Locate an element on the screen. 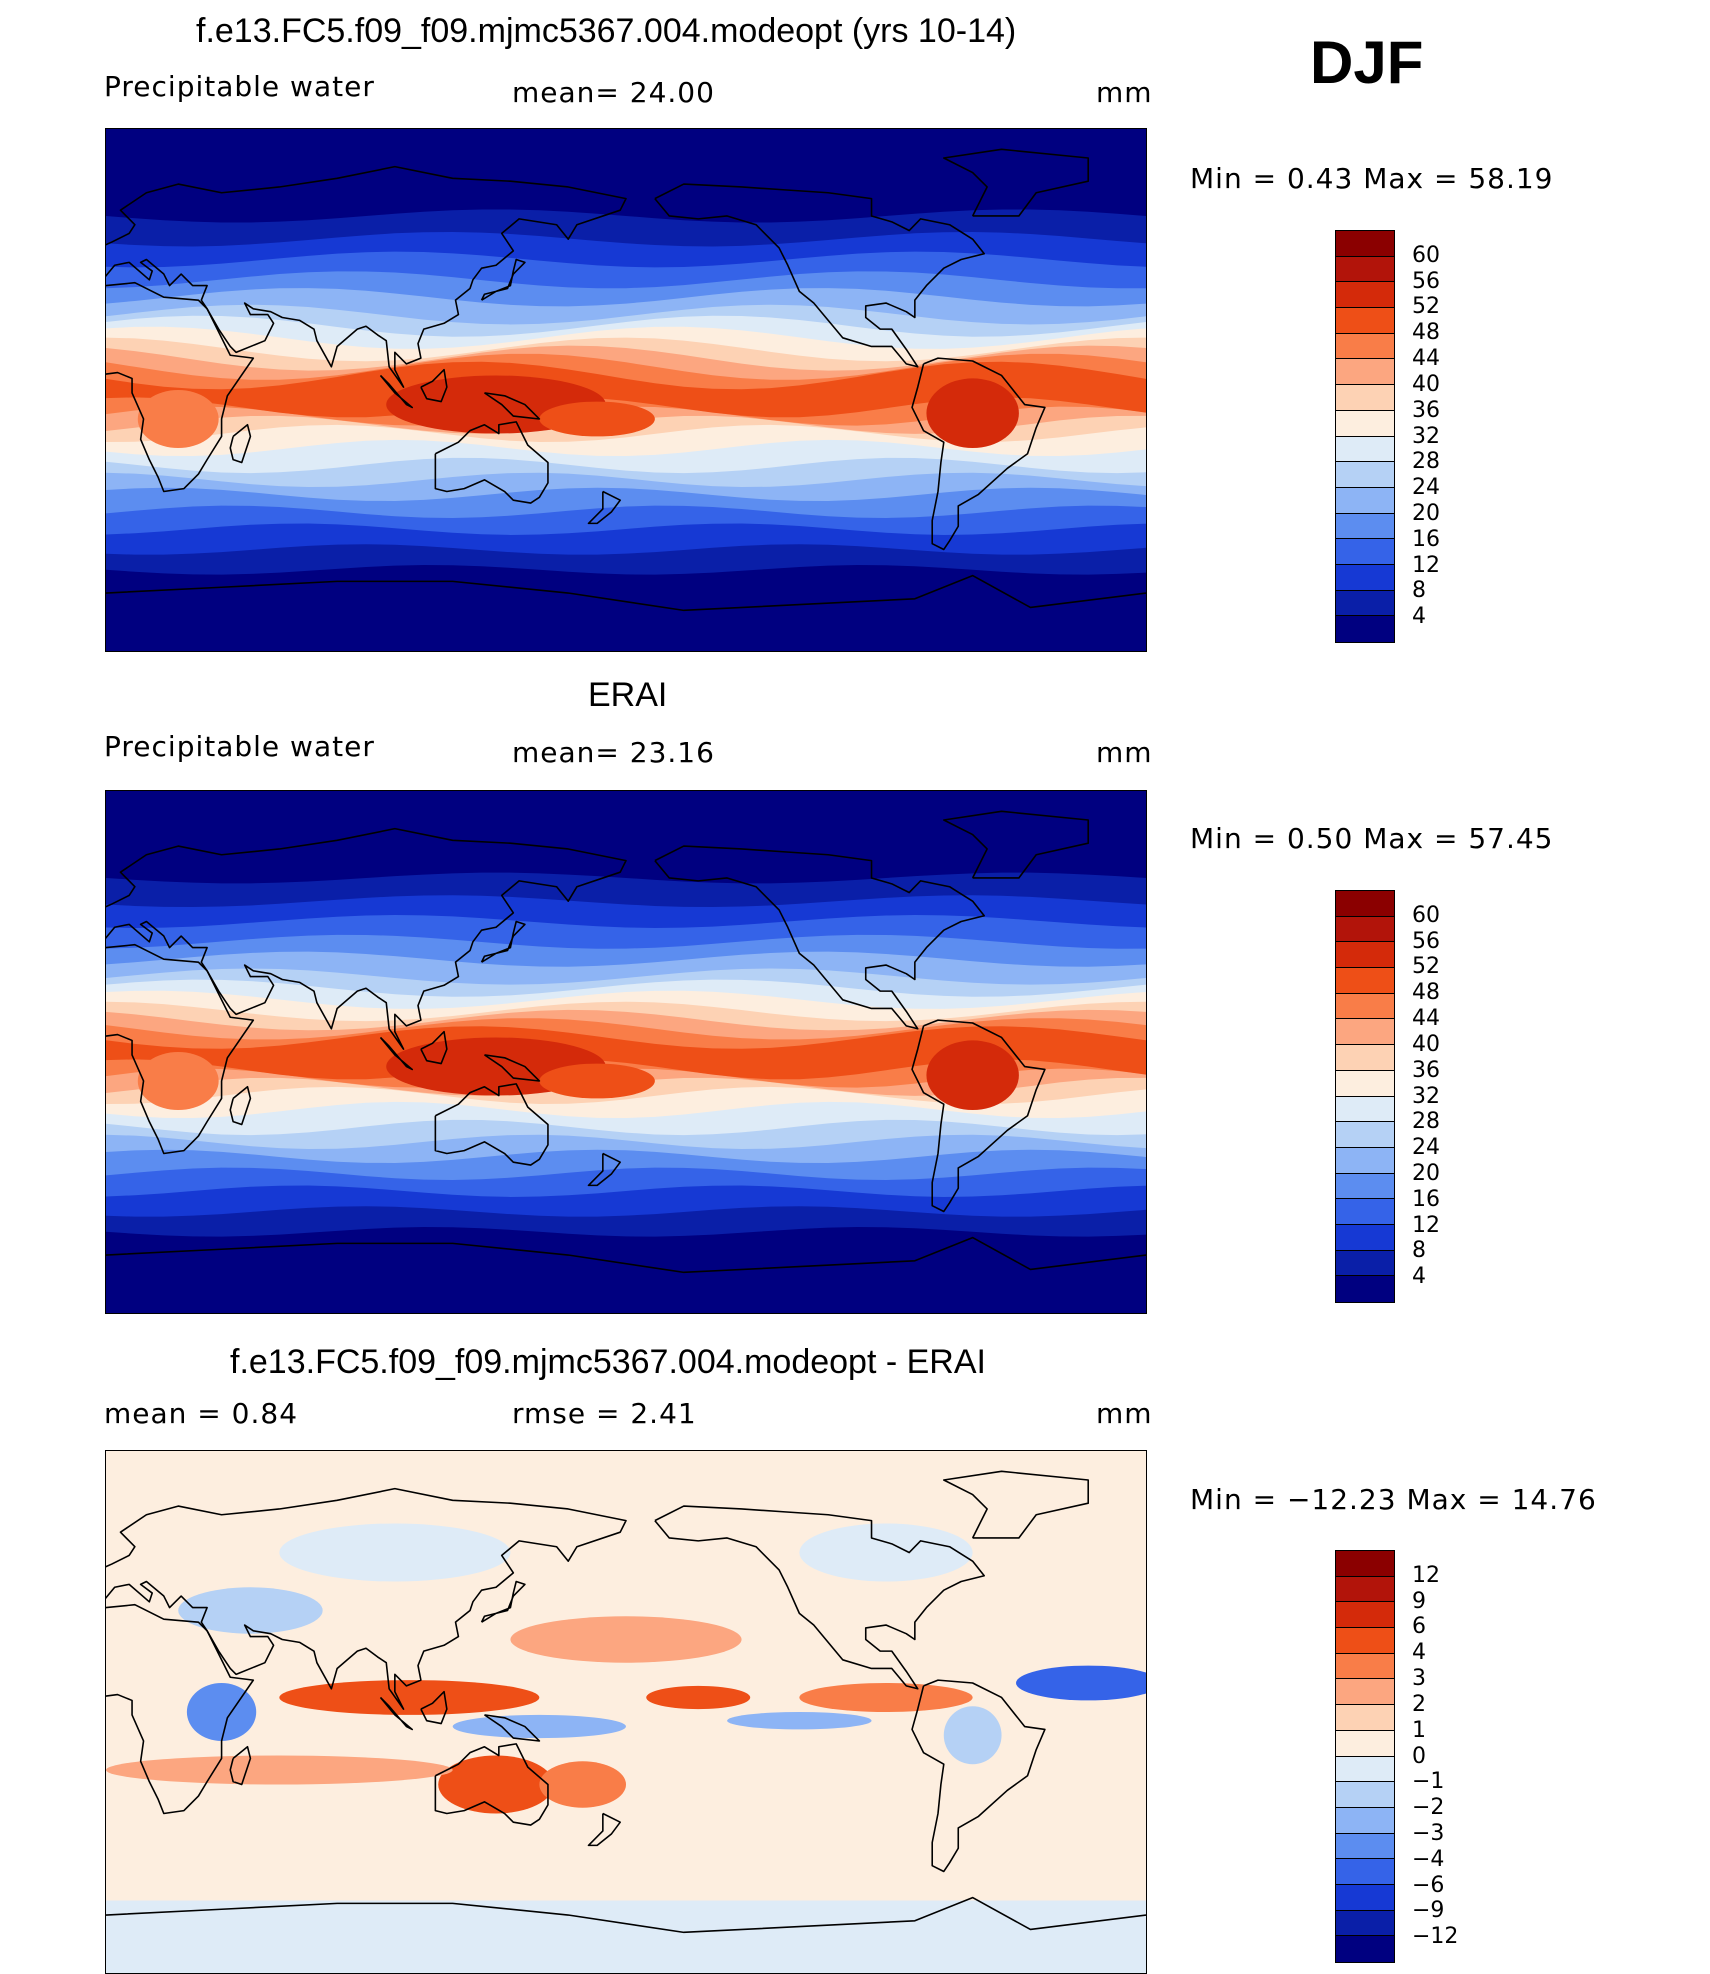  colorbar-tick-label: −6 is located at coordinates (1428, 1885).